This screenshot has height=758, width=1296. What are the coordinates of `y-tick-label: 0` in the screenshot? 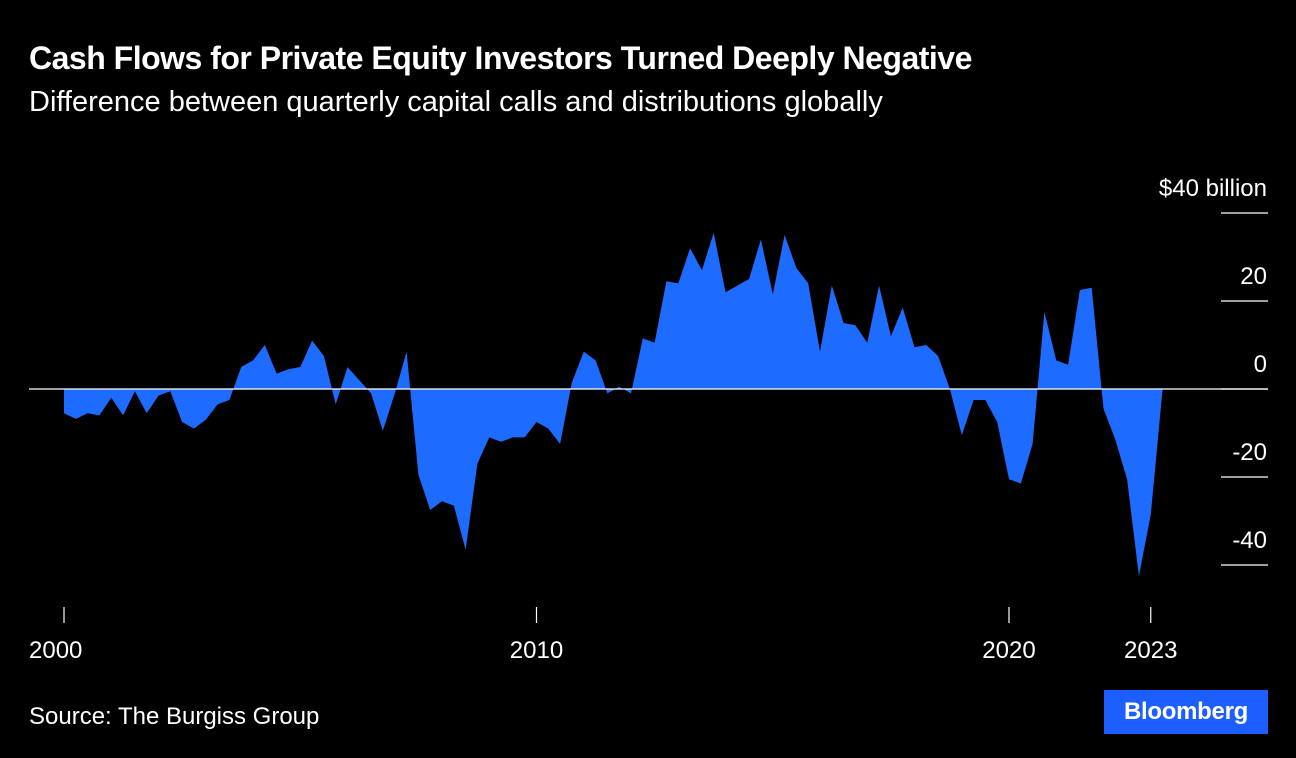 It's located at (1260, 364).